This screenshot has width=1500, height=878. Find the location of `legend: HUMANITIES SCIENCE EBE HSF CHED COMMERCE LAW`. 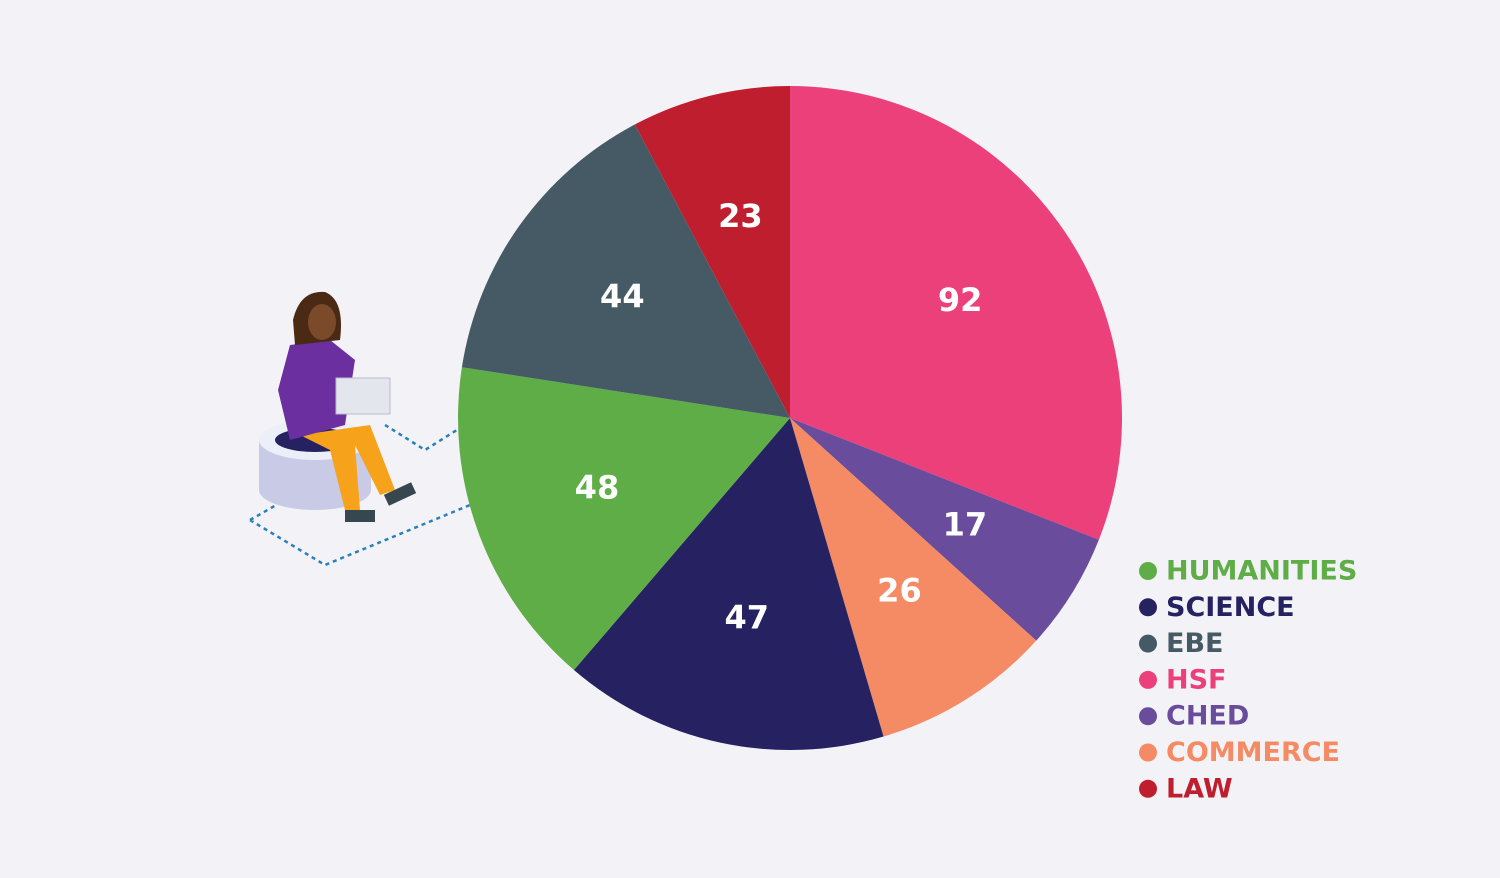

legend: HUMANITIES SCIENCE EBE HSF CHED COMMERCE LAW is located at coordinates (1248, 680).